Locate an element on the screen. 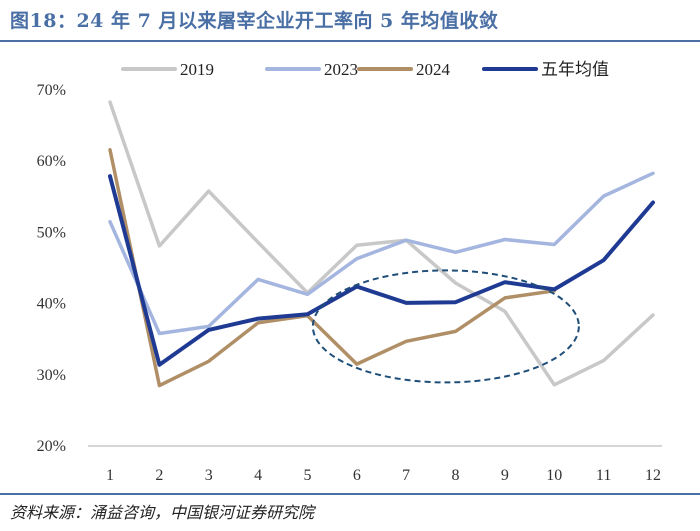 The image size is (700, 531). y-tick-label: 50% is located at coordinates (51, 232).